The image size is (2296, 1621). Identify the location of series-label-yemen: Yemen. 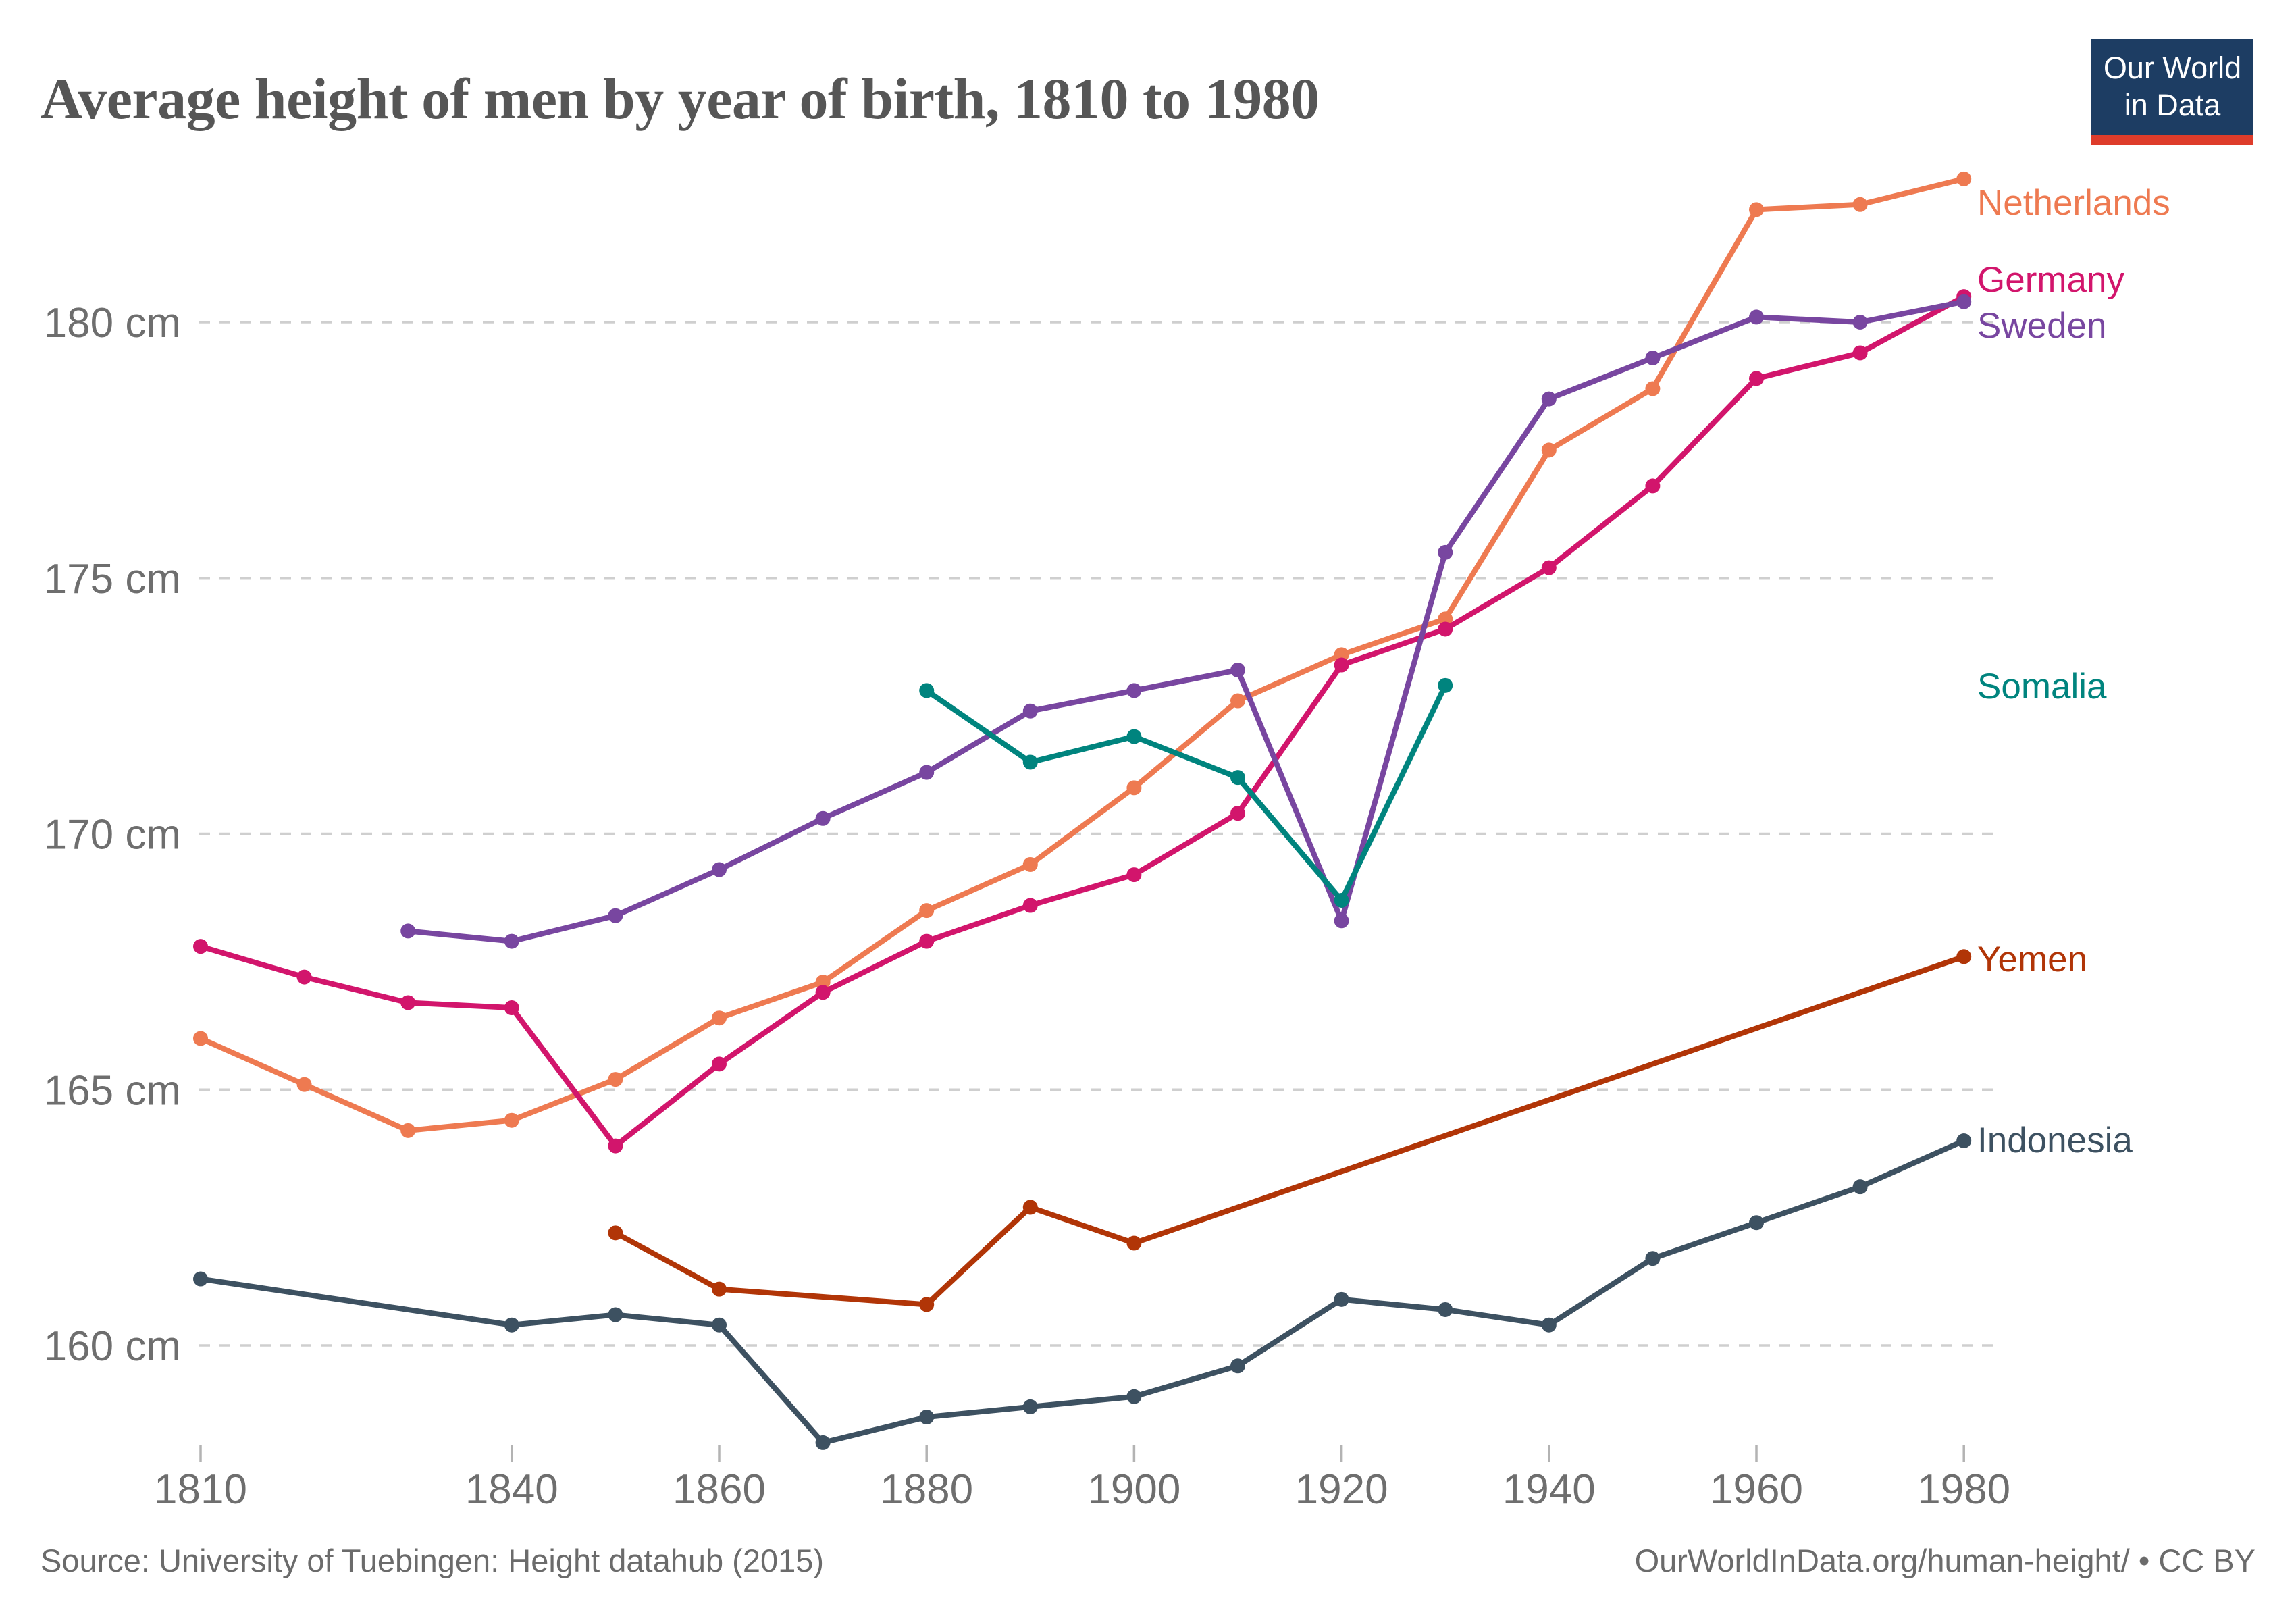
(2032, 959).